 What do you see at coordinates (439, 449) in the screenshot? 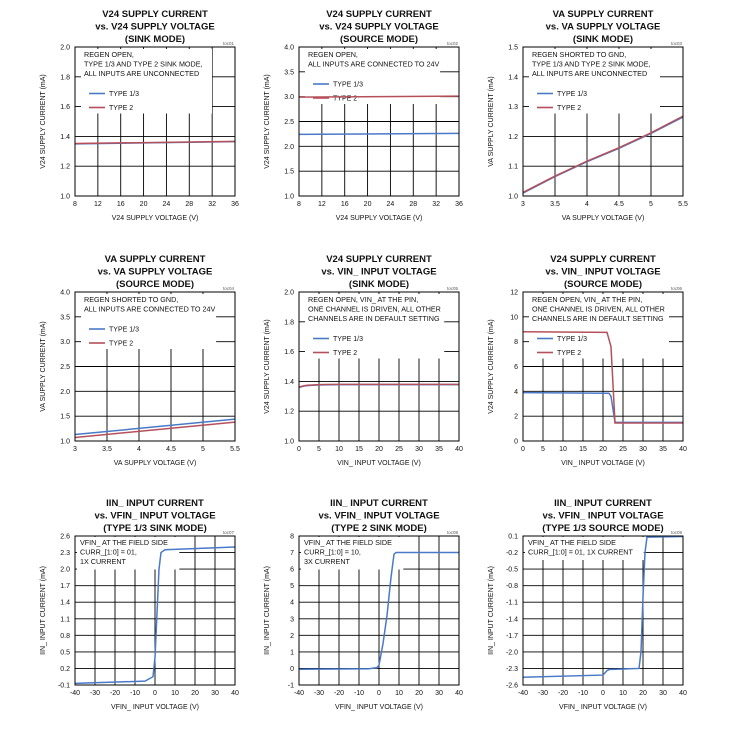
I see `x-tick-label: 35` at bounding box center [439, 449].